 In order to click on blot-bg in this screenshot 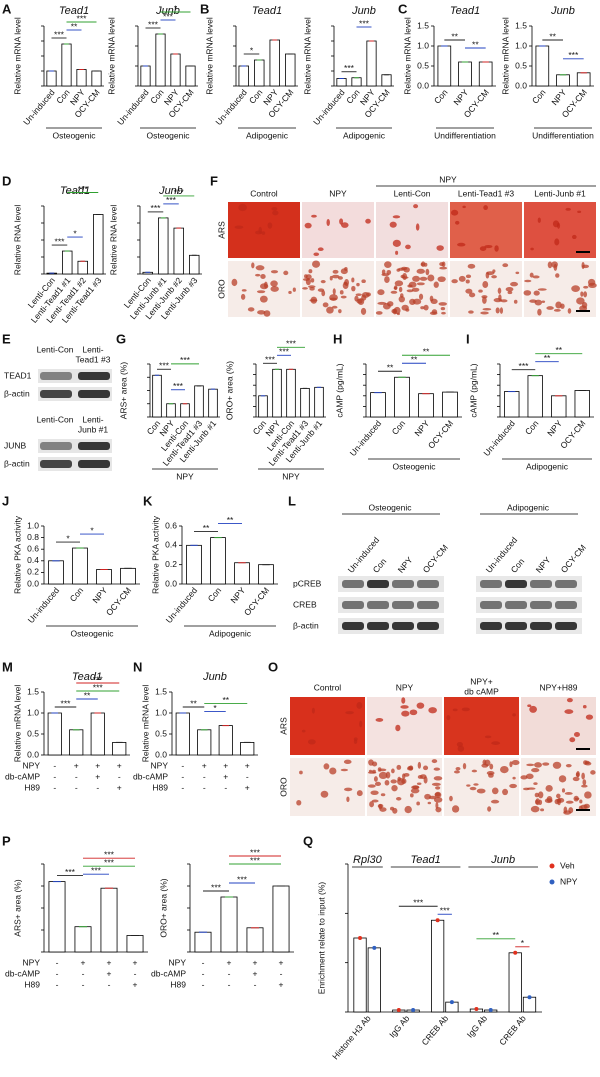, I will do `click(391, 584)`.